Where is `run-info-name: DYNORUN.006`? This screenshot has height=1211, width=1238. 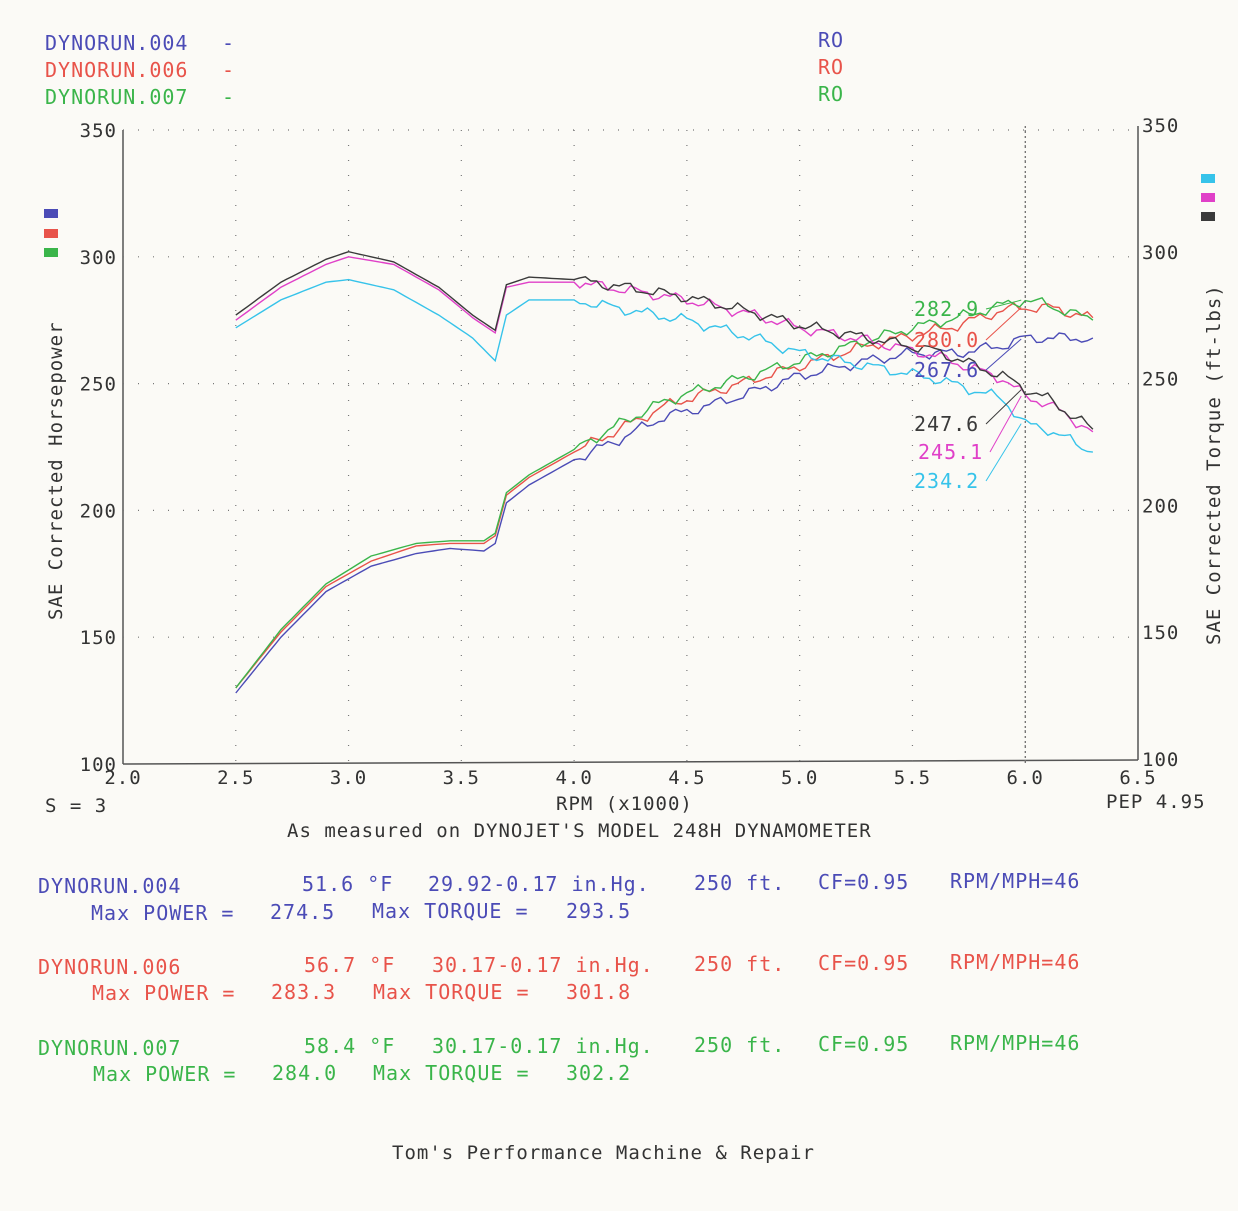 run-info-name: DYNORUN.006 is located at coordinates (109, 967).